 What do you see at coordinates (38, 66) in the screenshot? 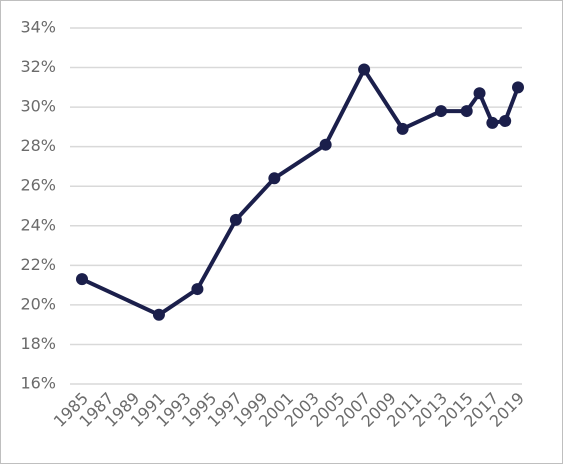
I see `y-tick-label: 32%` at bounding box center [38, 66].